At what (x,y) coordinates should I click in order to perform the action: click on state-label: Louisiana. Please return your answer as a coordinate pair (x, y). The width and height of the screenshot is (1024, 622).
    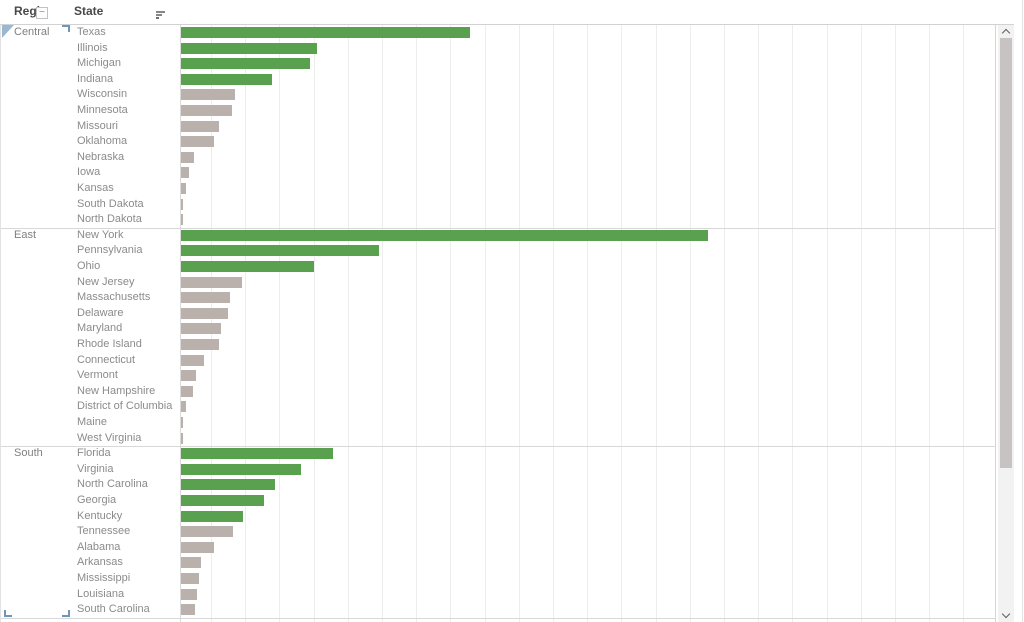
    Looking at the image, I should click on (101, 593).